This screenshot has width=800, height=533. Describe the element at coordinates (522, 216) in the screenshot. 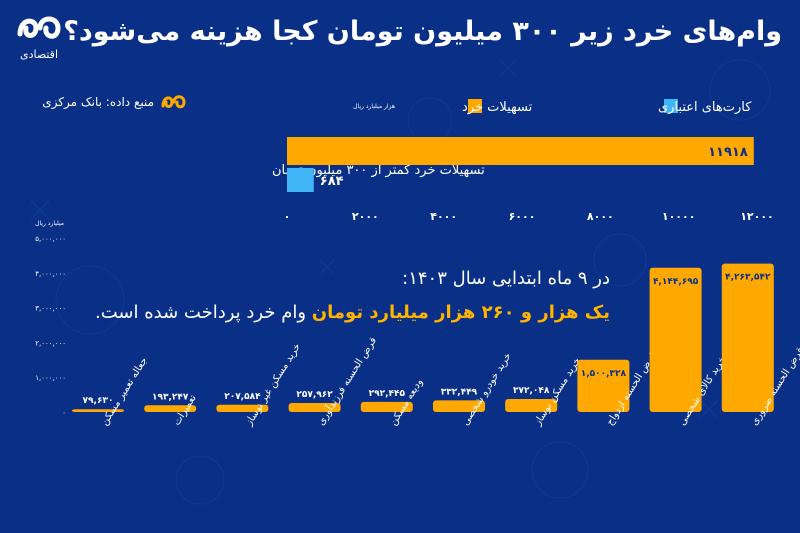

I see `horizontal-xtick-label: ۶۰۰۰` at that location.